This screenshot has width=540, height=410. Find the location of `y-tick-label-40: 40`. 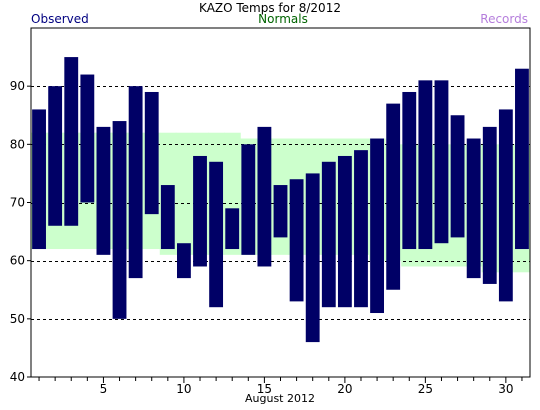

y-tick-label-40: 40 is located at coordinates (17, 377).